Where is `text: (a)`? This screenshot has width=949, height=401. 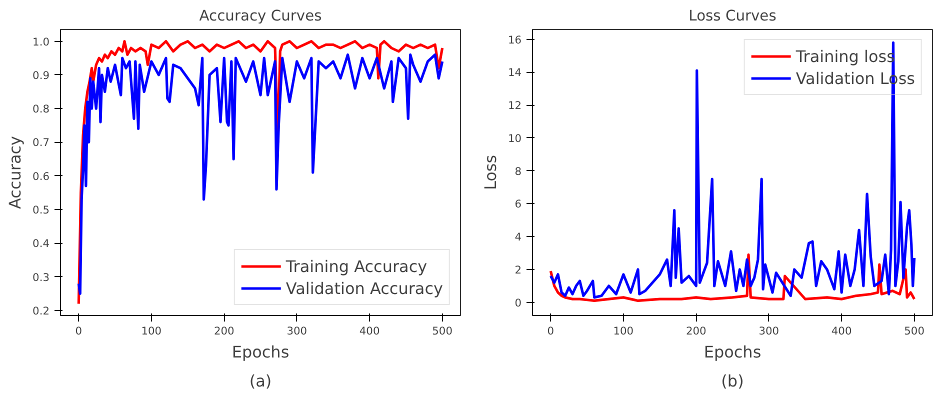 text: (a) is located at coordinates (260, 381).